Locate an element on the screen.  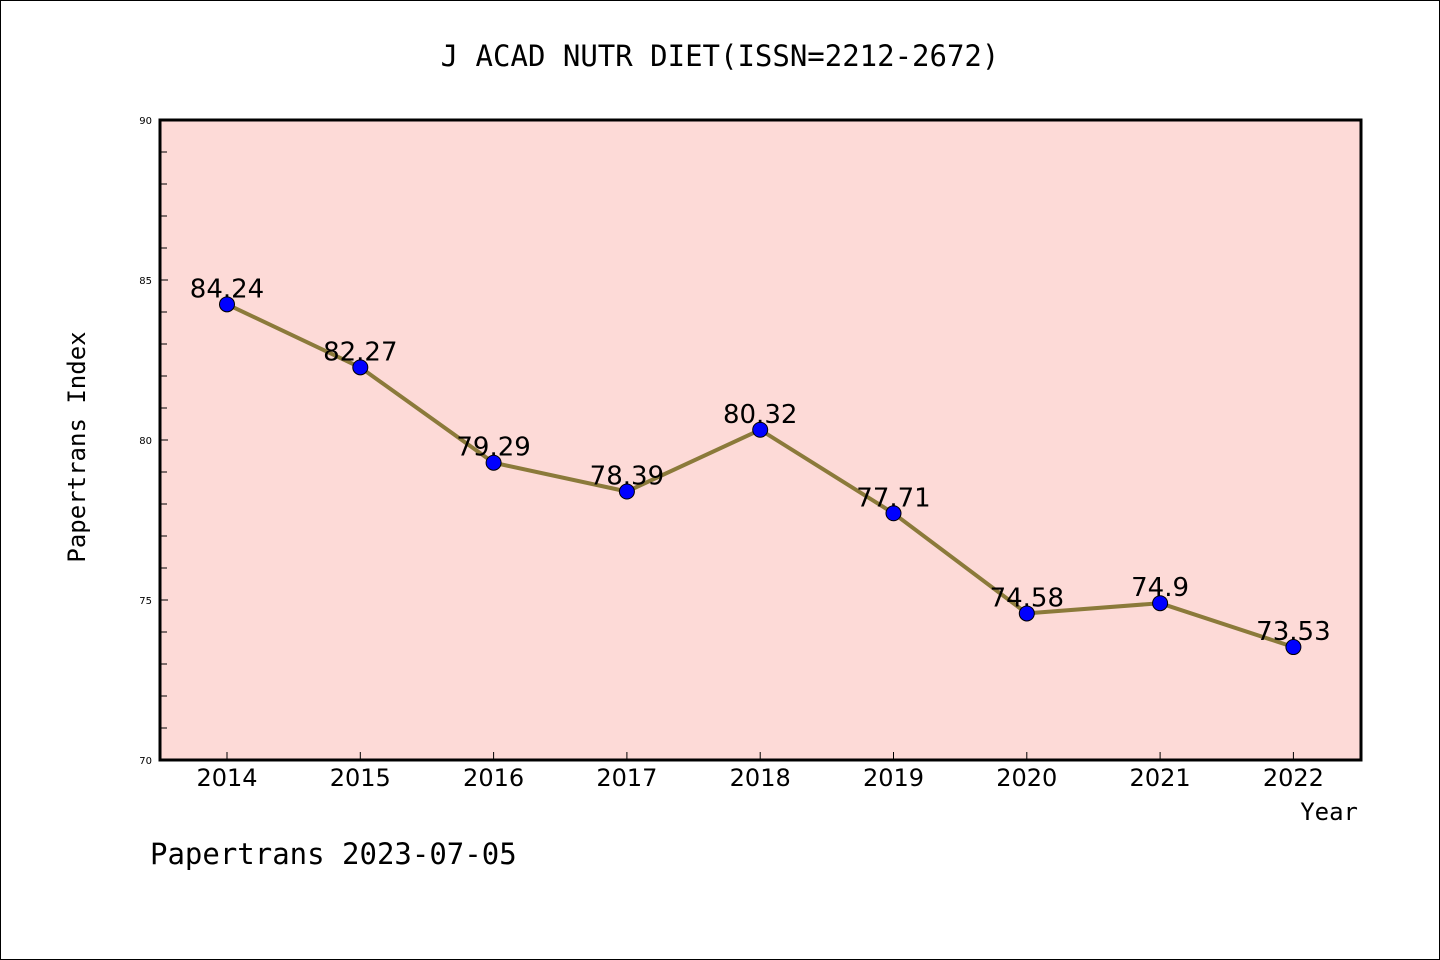
x-axis: 2014 2015 2016 2017 2018 2019 2020 2021 2022 is located at coordinates (760, 772).